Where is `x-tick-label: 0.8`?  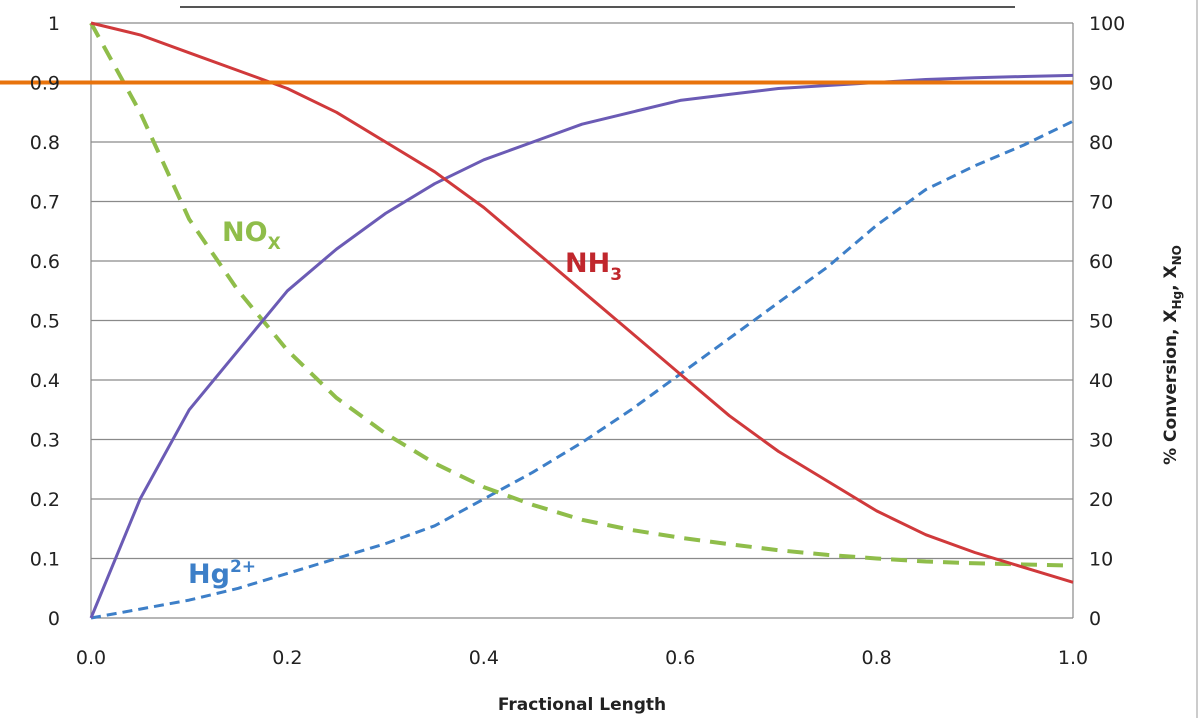 x-tick-label: 0.8 is located at coordinates (876, 658).